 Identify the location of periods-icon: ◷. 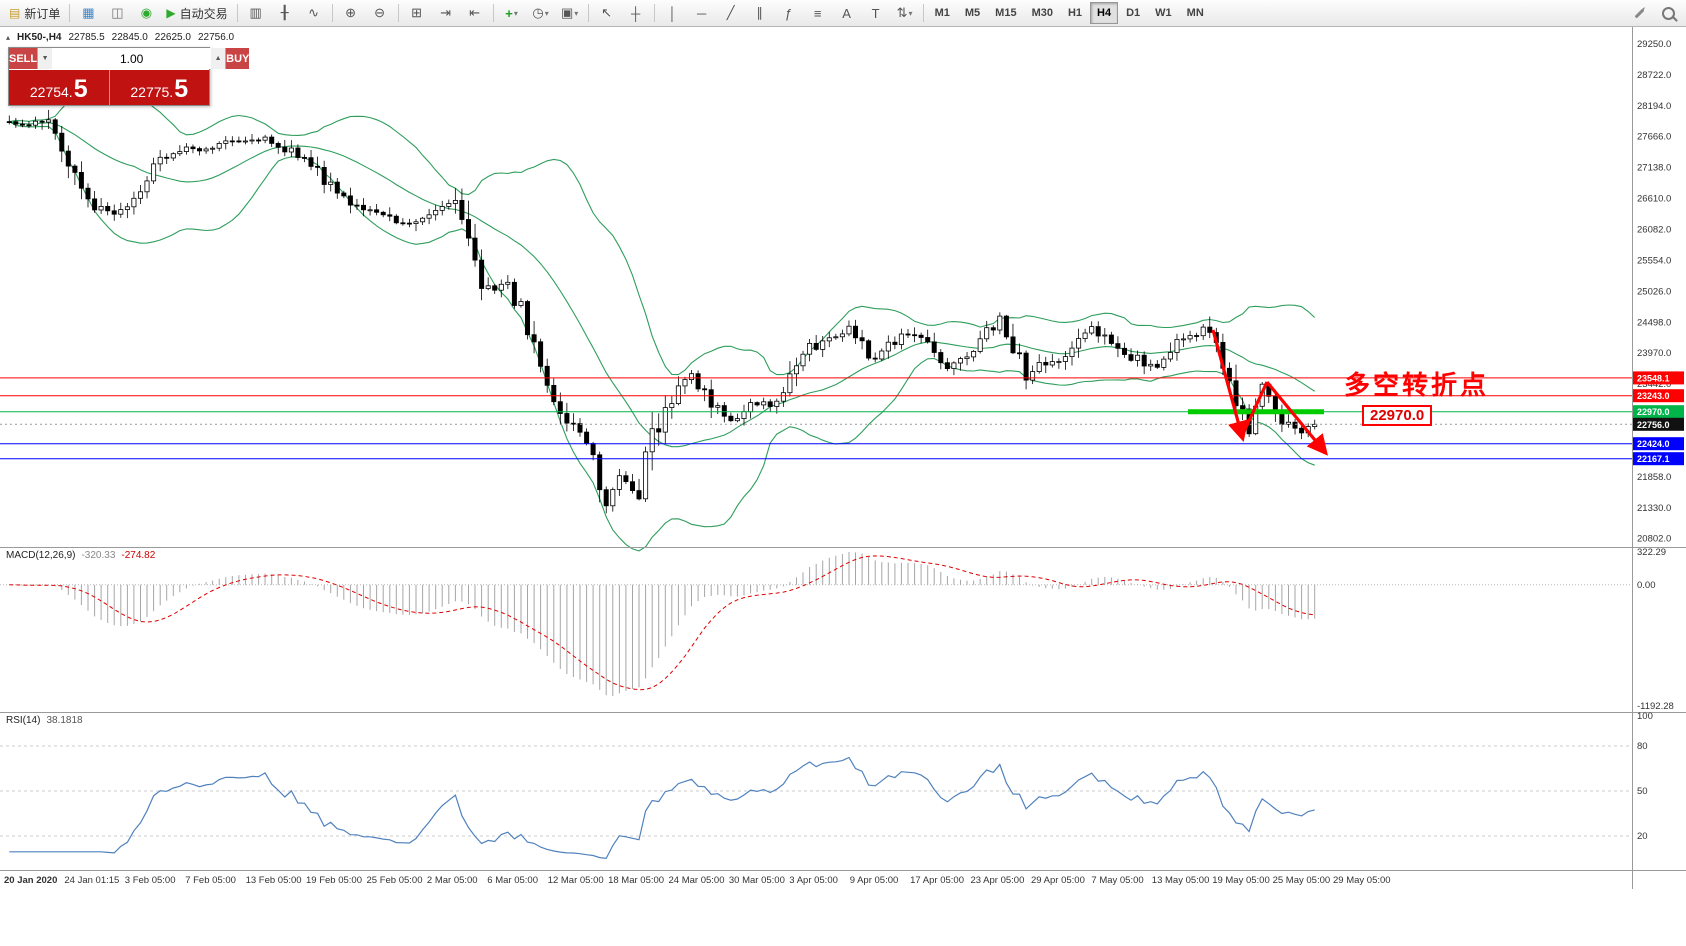
(538, 12).